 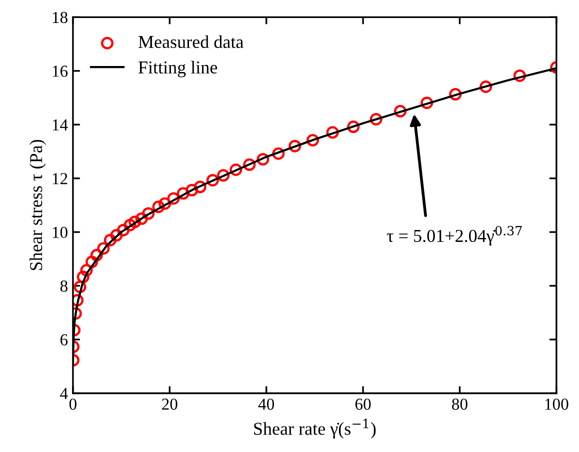 What do you see at coordinates (460, 404) in the screenshot?
I see `x-tick-label: 80` at bounding box center [460, 404].